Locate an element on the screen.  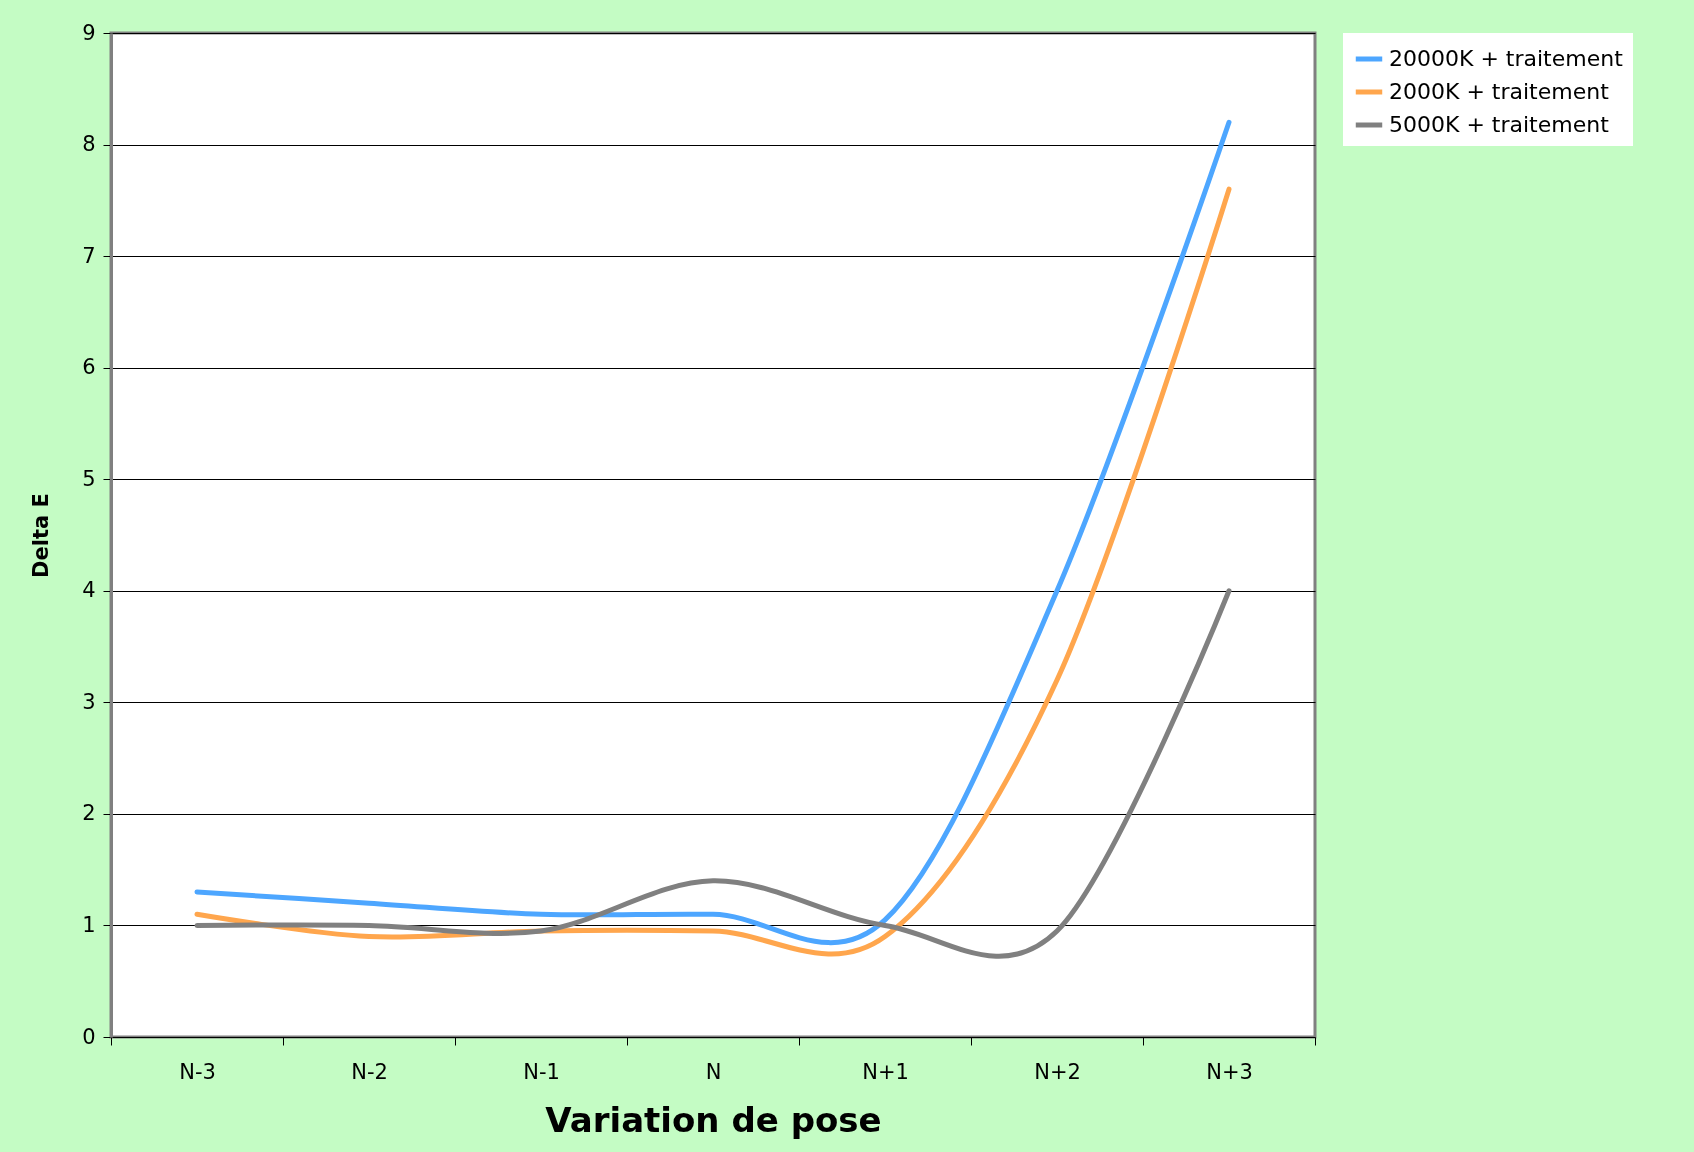
y-tick-label: 5 is located at coordinates (89, 478).